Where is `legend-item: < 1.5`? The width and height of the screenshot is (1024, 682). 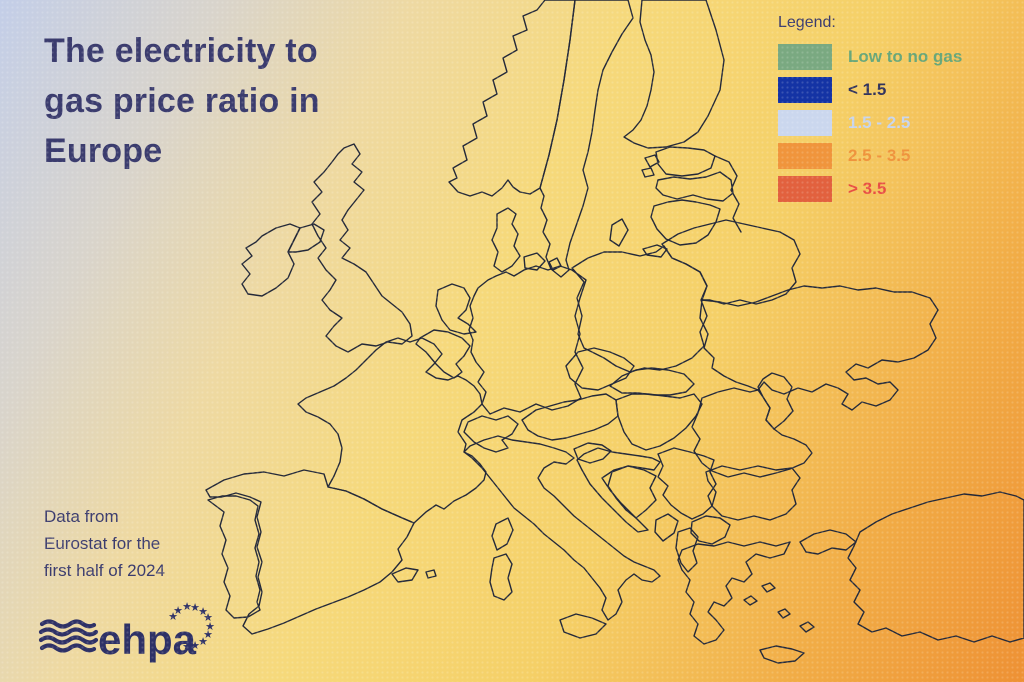
legend-item: < 1.5 is located at coordinates (898, 90).